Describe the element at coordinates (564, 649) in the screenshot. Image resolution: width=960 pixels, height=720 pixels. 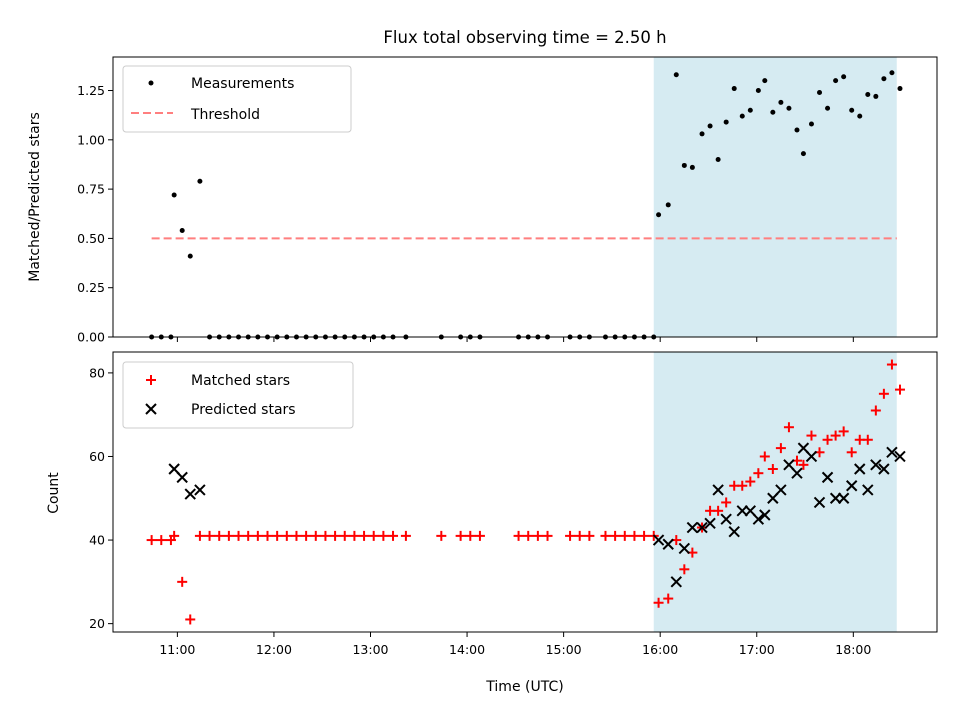
I see `x-tick-label: 15:00` at that location.